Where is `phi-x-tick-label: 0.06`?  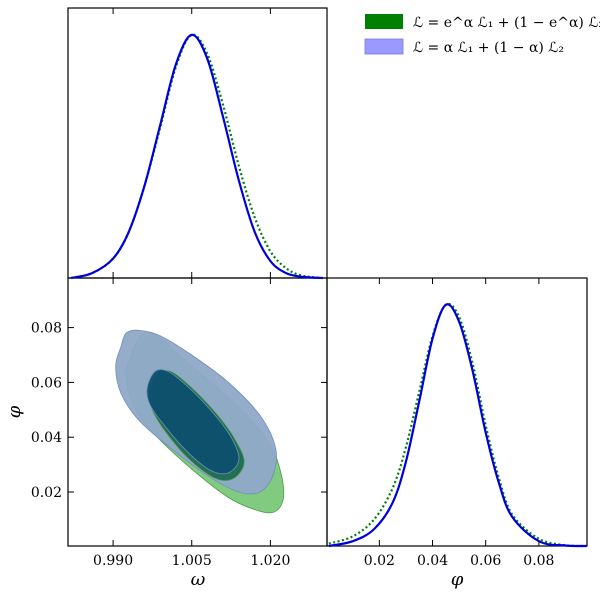
phi-x-tick-label: 0.06 is located at coordinates (485, 561).